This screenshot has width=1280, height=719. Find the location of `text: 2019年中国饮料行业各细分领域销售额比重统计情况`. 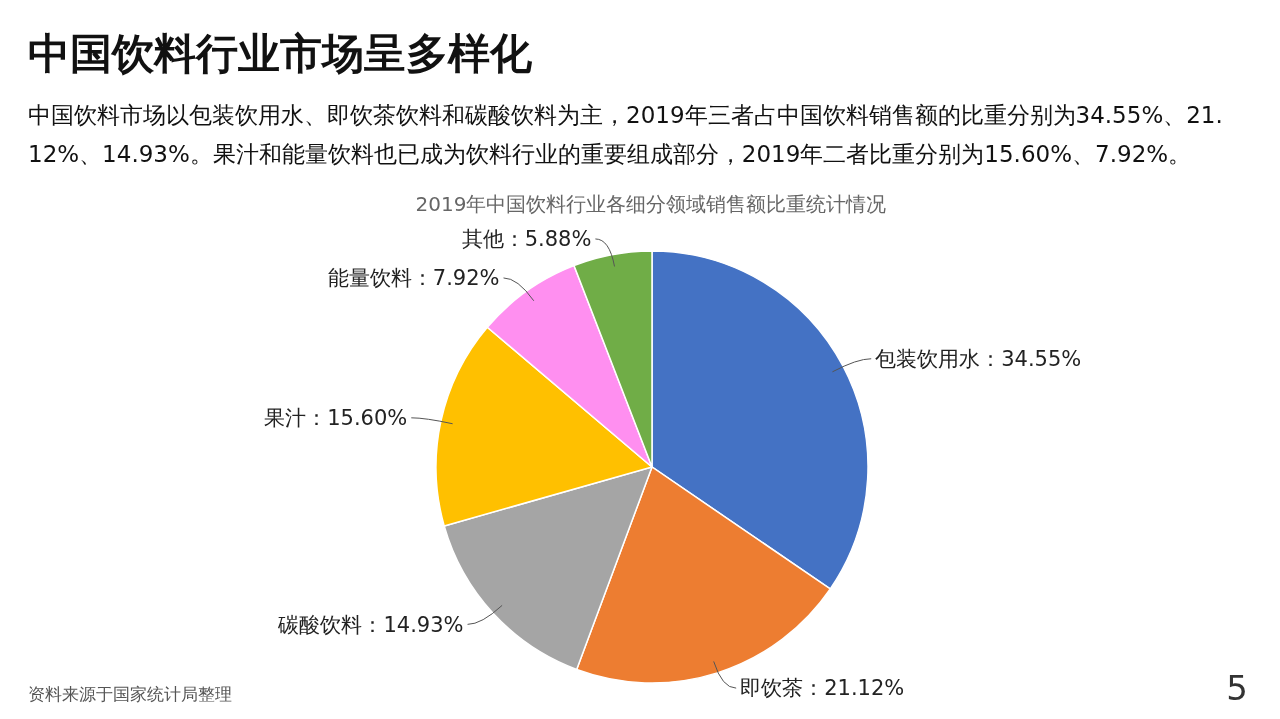

text: 2019年中国饮料行业各细分领域销售额比重统计情况 is located at coordinates (651, 204).